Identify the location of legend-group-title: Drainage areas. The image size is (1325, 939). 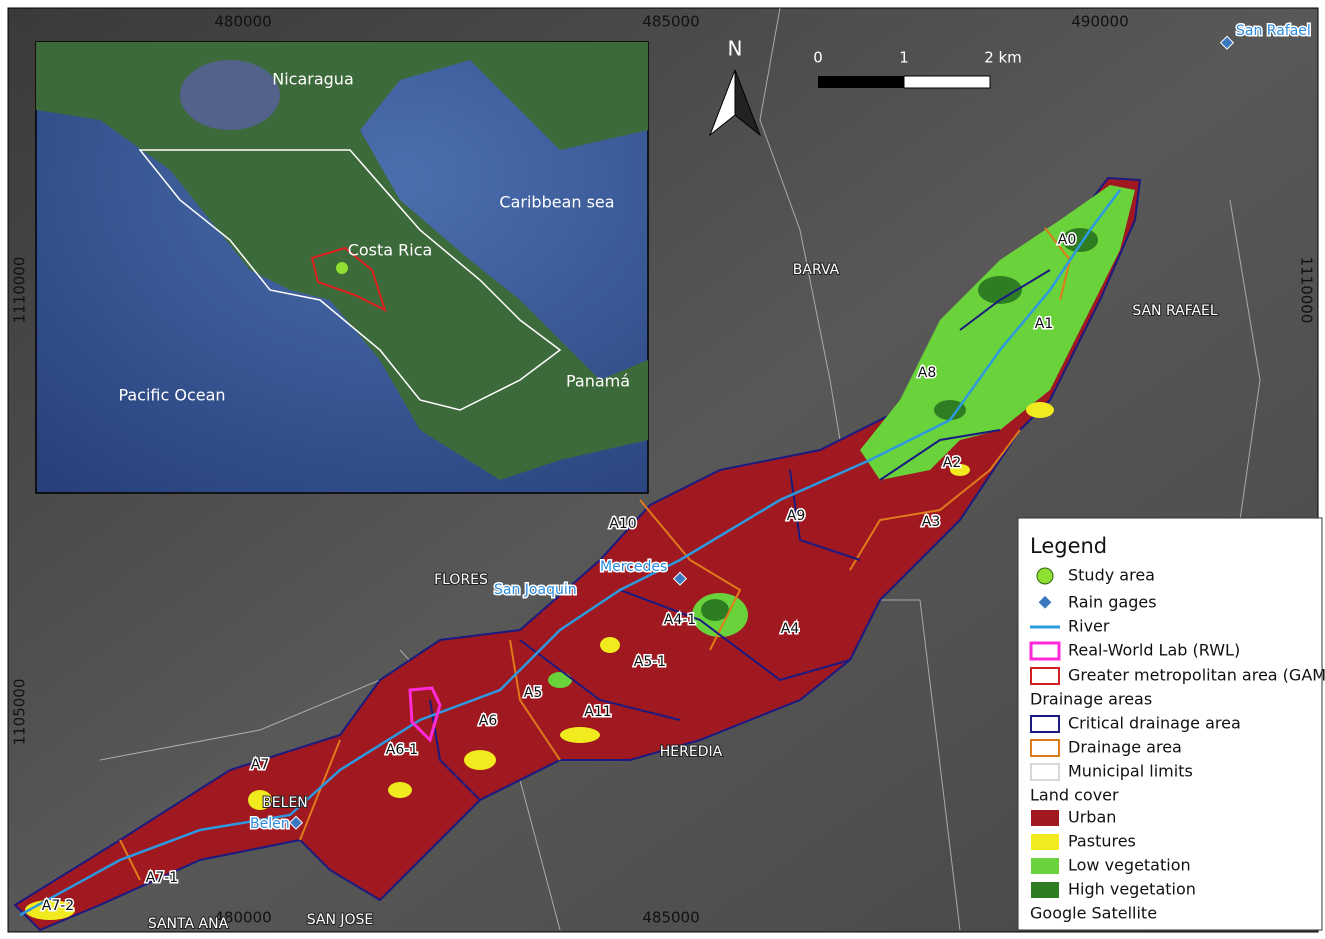
(1091, 699).